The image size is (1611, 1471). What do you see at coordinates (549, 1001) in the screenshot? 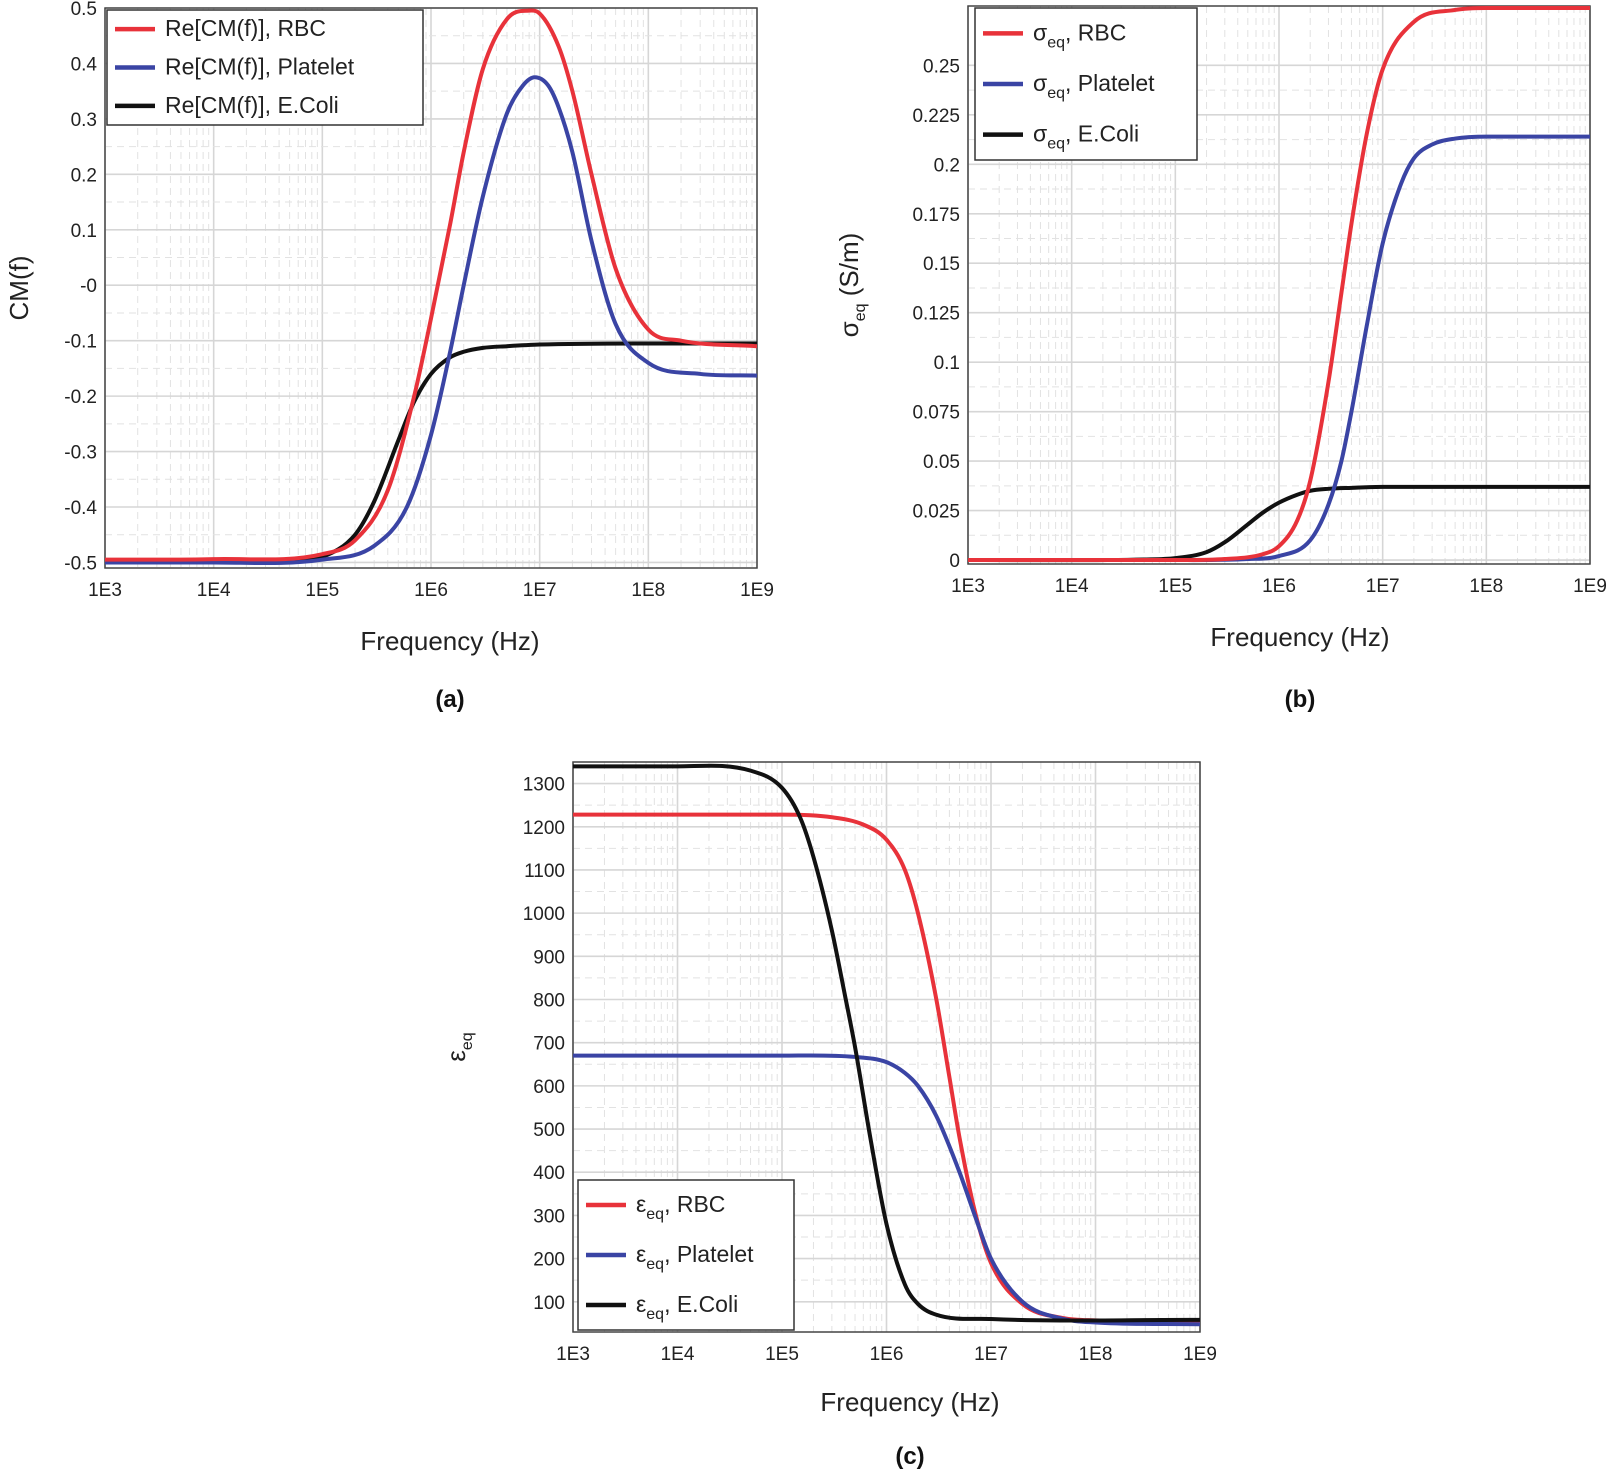
I see `y-tick-label: 800` at bounding box center [549, 1001].